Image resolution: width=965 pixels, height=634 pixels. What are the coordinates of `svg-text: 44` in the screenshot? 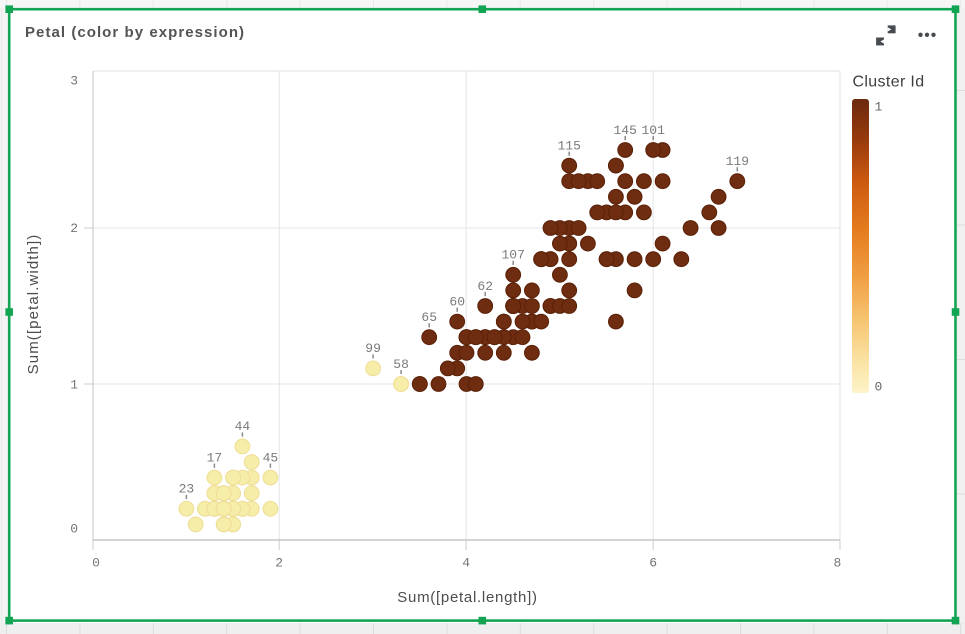 It's located at (243, 426).